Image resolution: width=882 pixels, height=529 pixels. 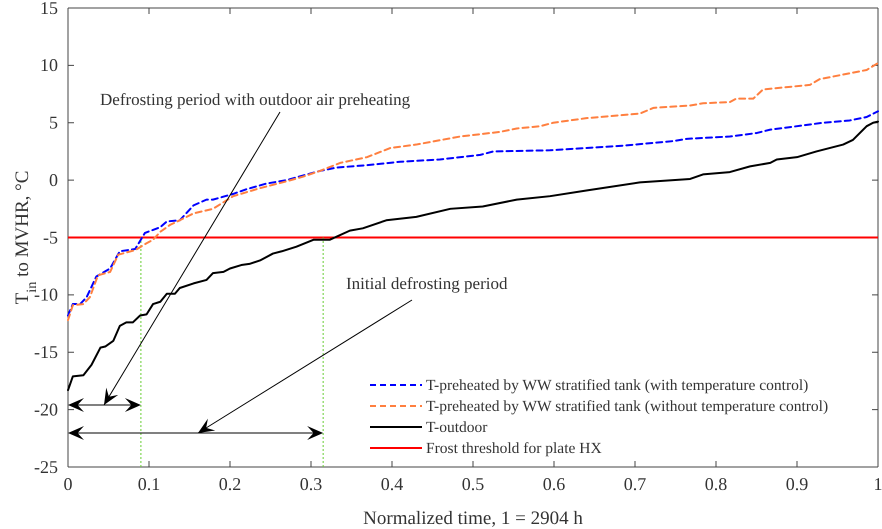 What do you see at coordinates (46, 409) in the screenshot?
I see `y-tick-label: -20` at bounding box center [46, 409].